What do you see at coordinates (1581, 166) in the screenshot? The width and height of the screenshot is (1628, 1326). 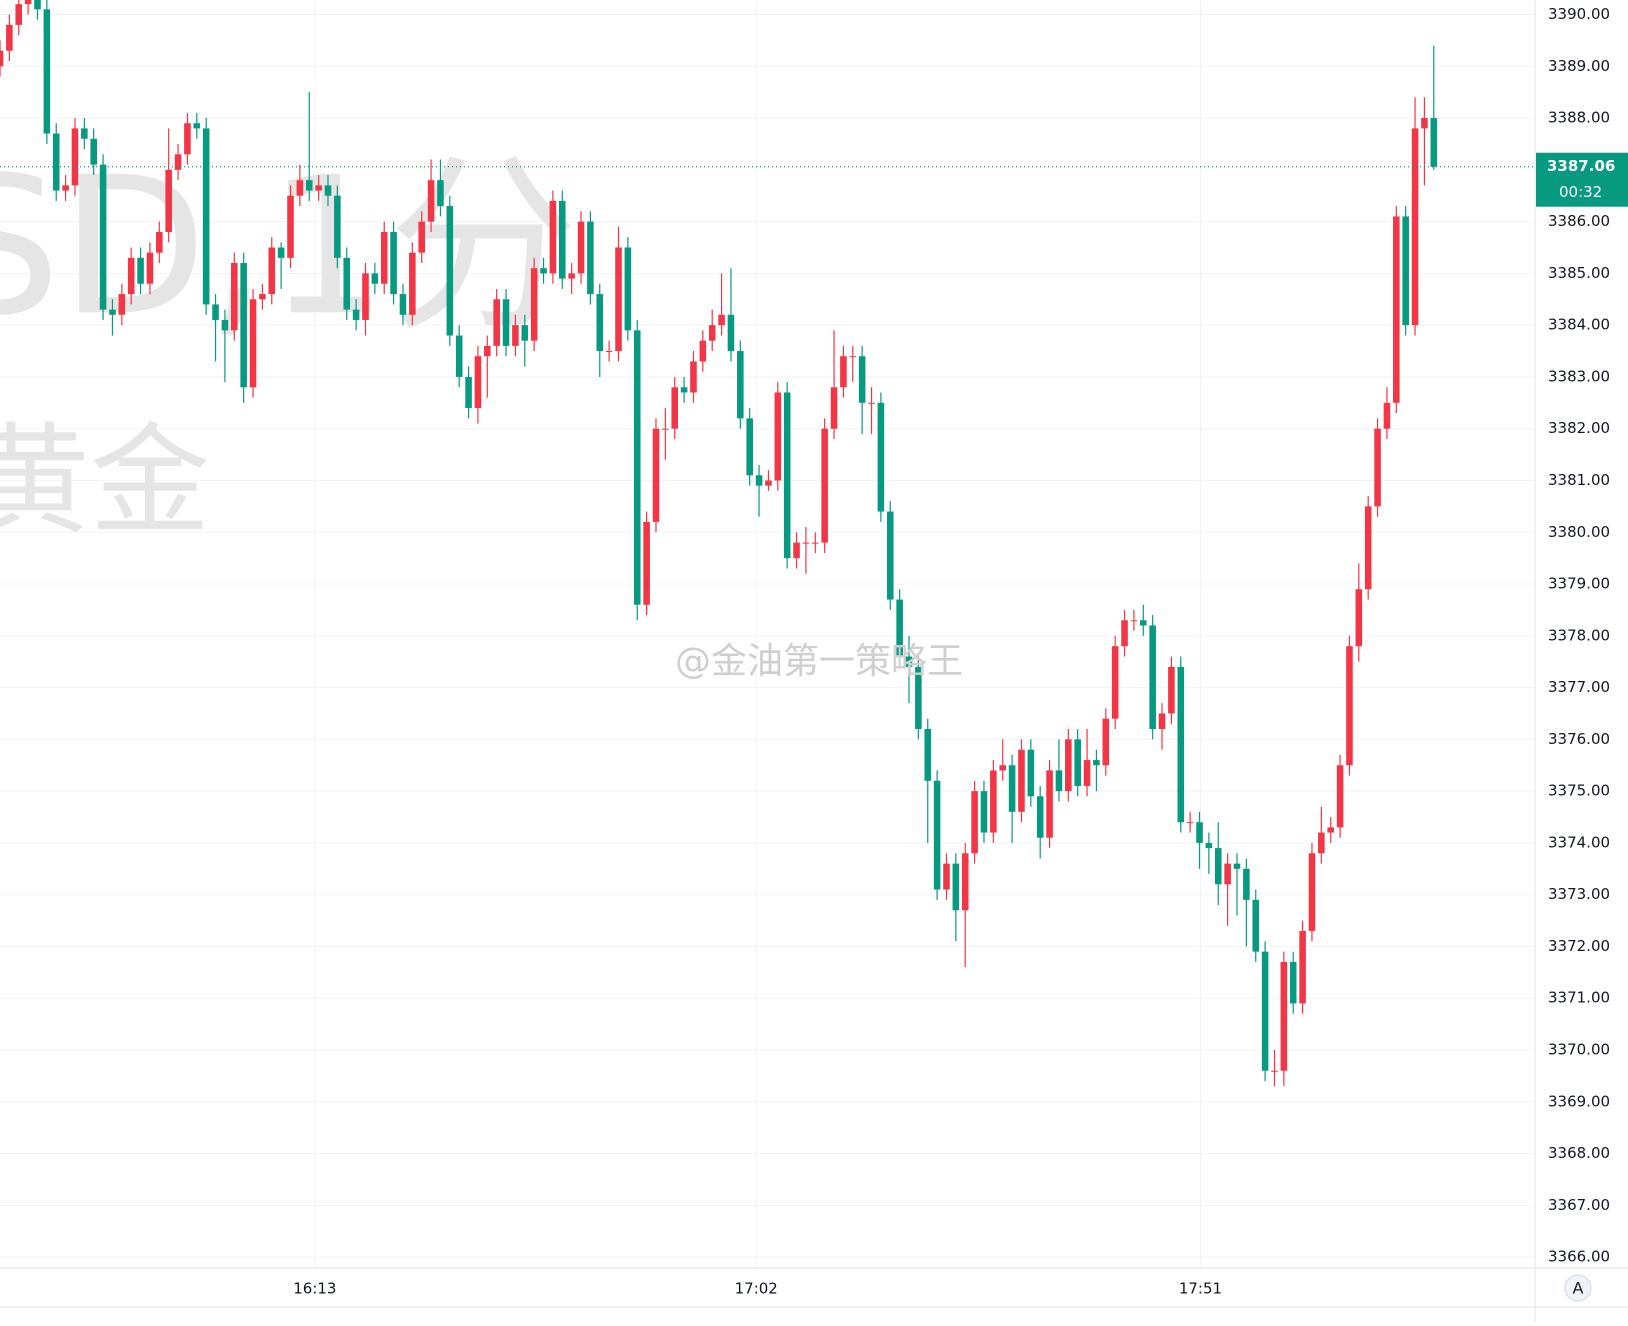 I see `last-price-label: 3387.06` at bounding box center [1581, 166].